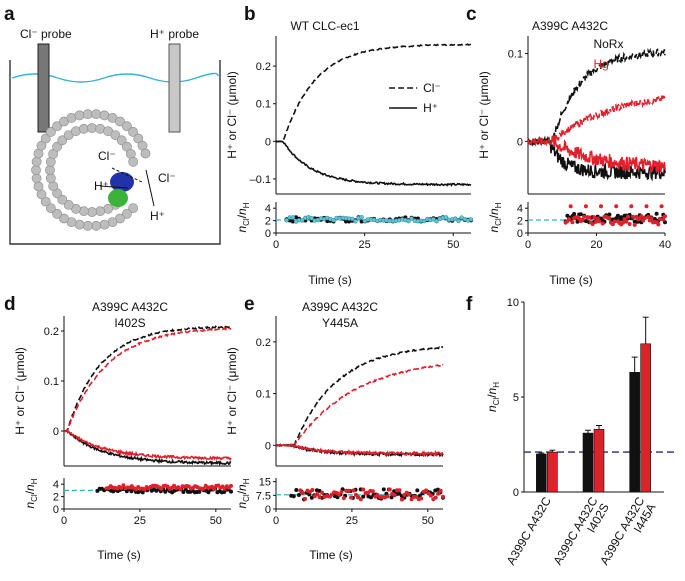 Image resolution: width=685 pixels, height=581 pixels. What do you see at coordinates (31, 493) in the screenshot?
I see `panel-d-ratio-ylabel: nCl/nH` at bounding box center [31, 493].